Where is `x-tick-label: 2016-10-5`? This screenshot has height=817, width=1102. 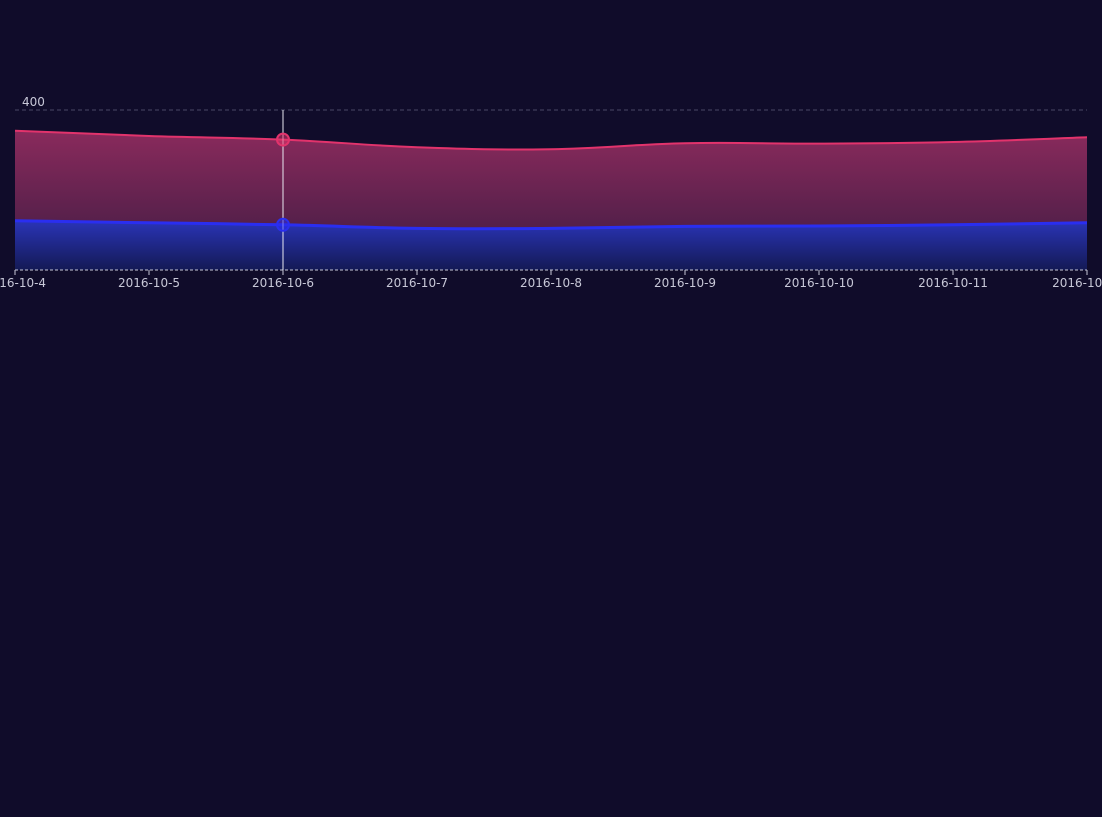
x-tick-label: 2016-10-5 is located at coordinates (149, 283).